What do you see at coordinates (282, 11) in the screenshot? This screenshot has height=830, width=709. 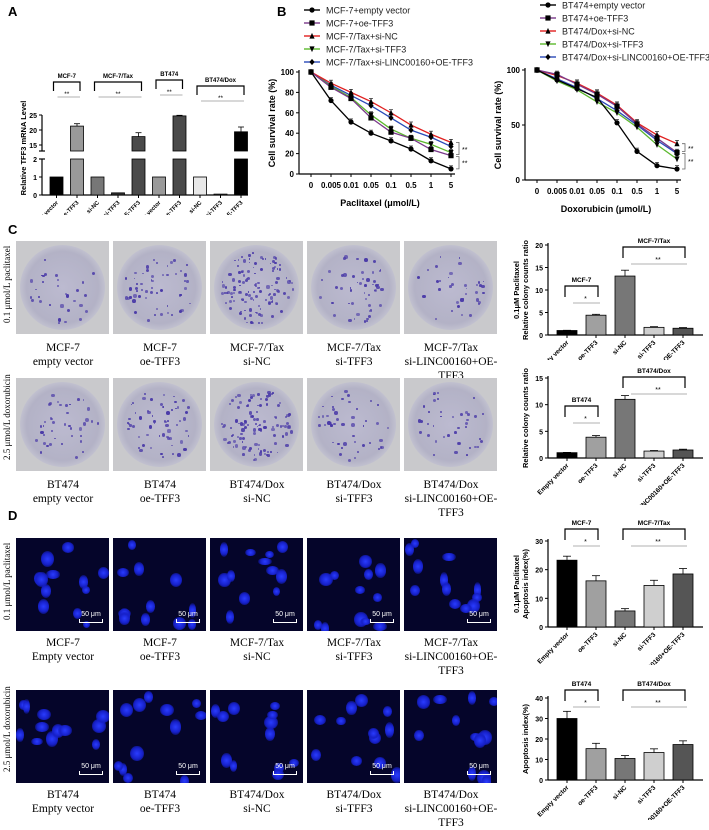 I see `panel-label-b: B` at bounding box center [282, 11].